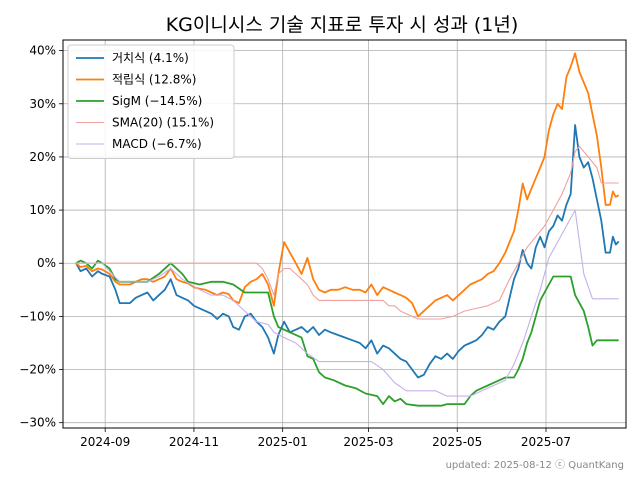 This screenshot has width=640, height=480. Describe the element at coordinates (368, 442) in the screenshot. I see `x-tick-label: 2025-03` at that location.